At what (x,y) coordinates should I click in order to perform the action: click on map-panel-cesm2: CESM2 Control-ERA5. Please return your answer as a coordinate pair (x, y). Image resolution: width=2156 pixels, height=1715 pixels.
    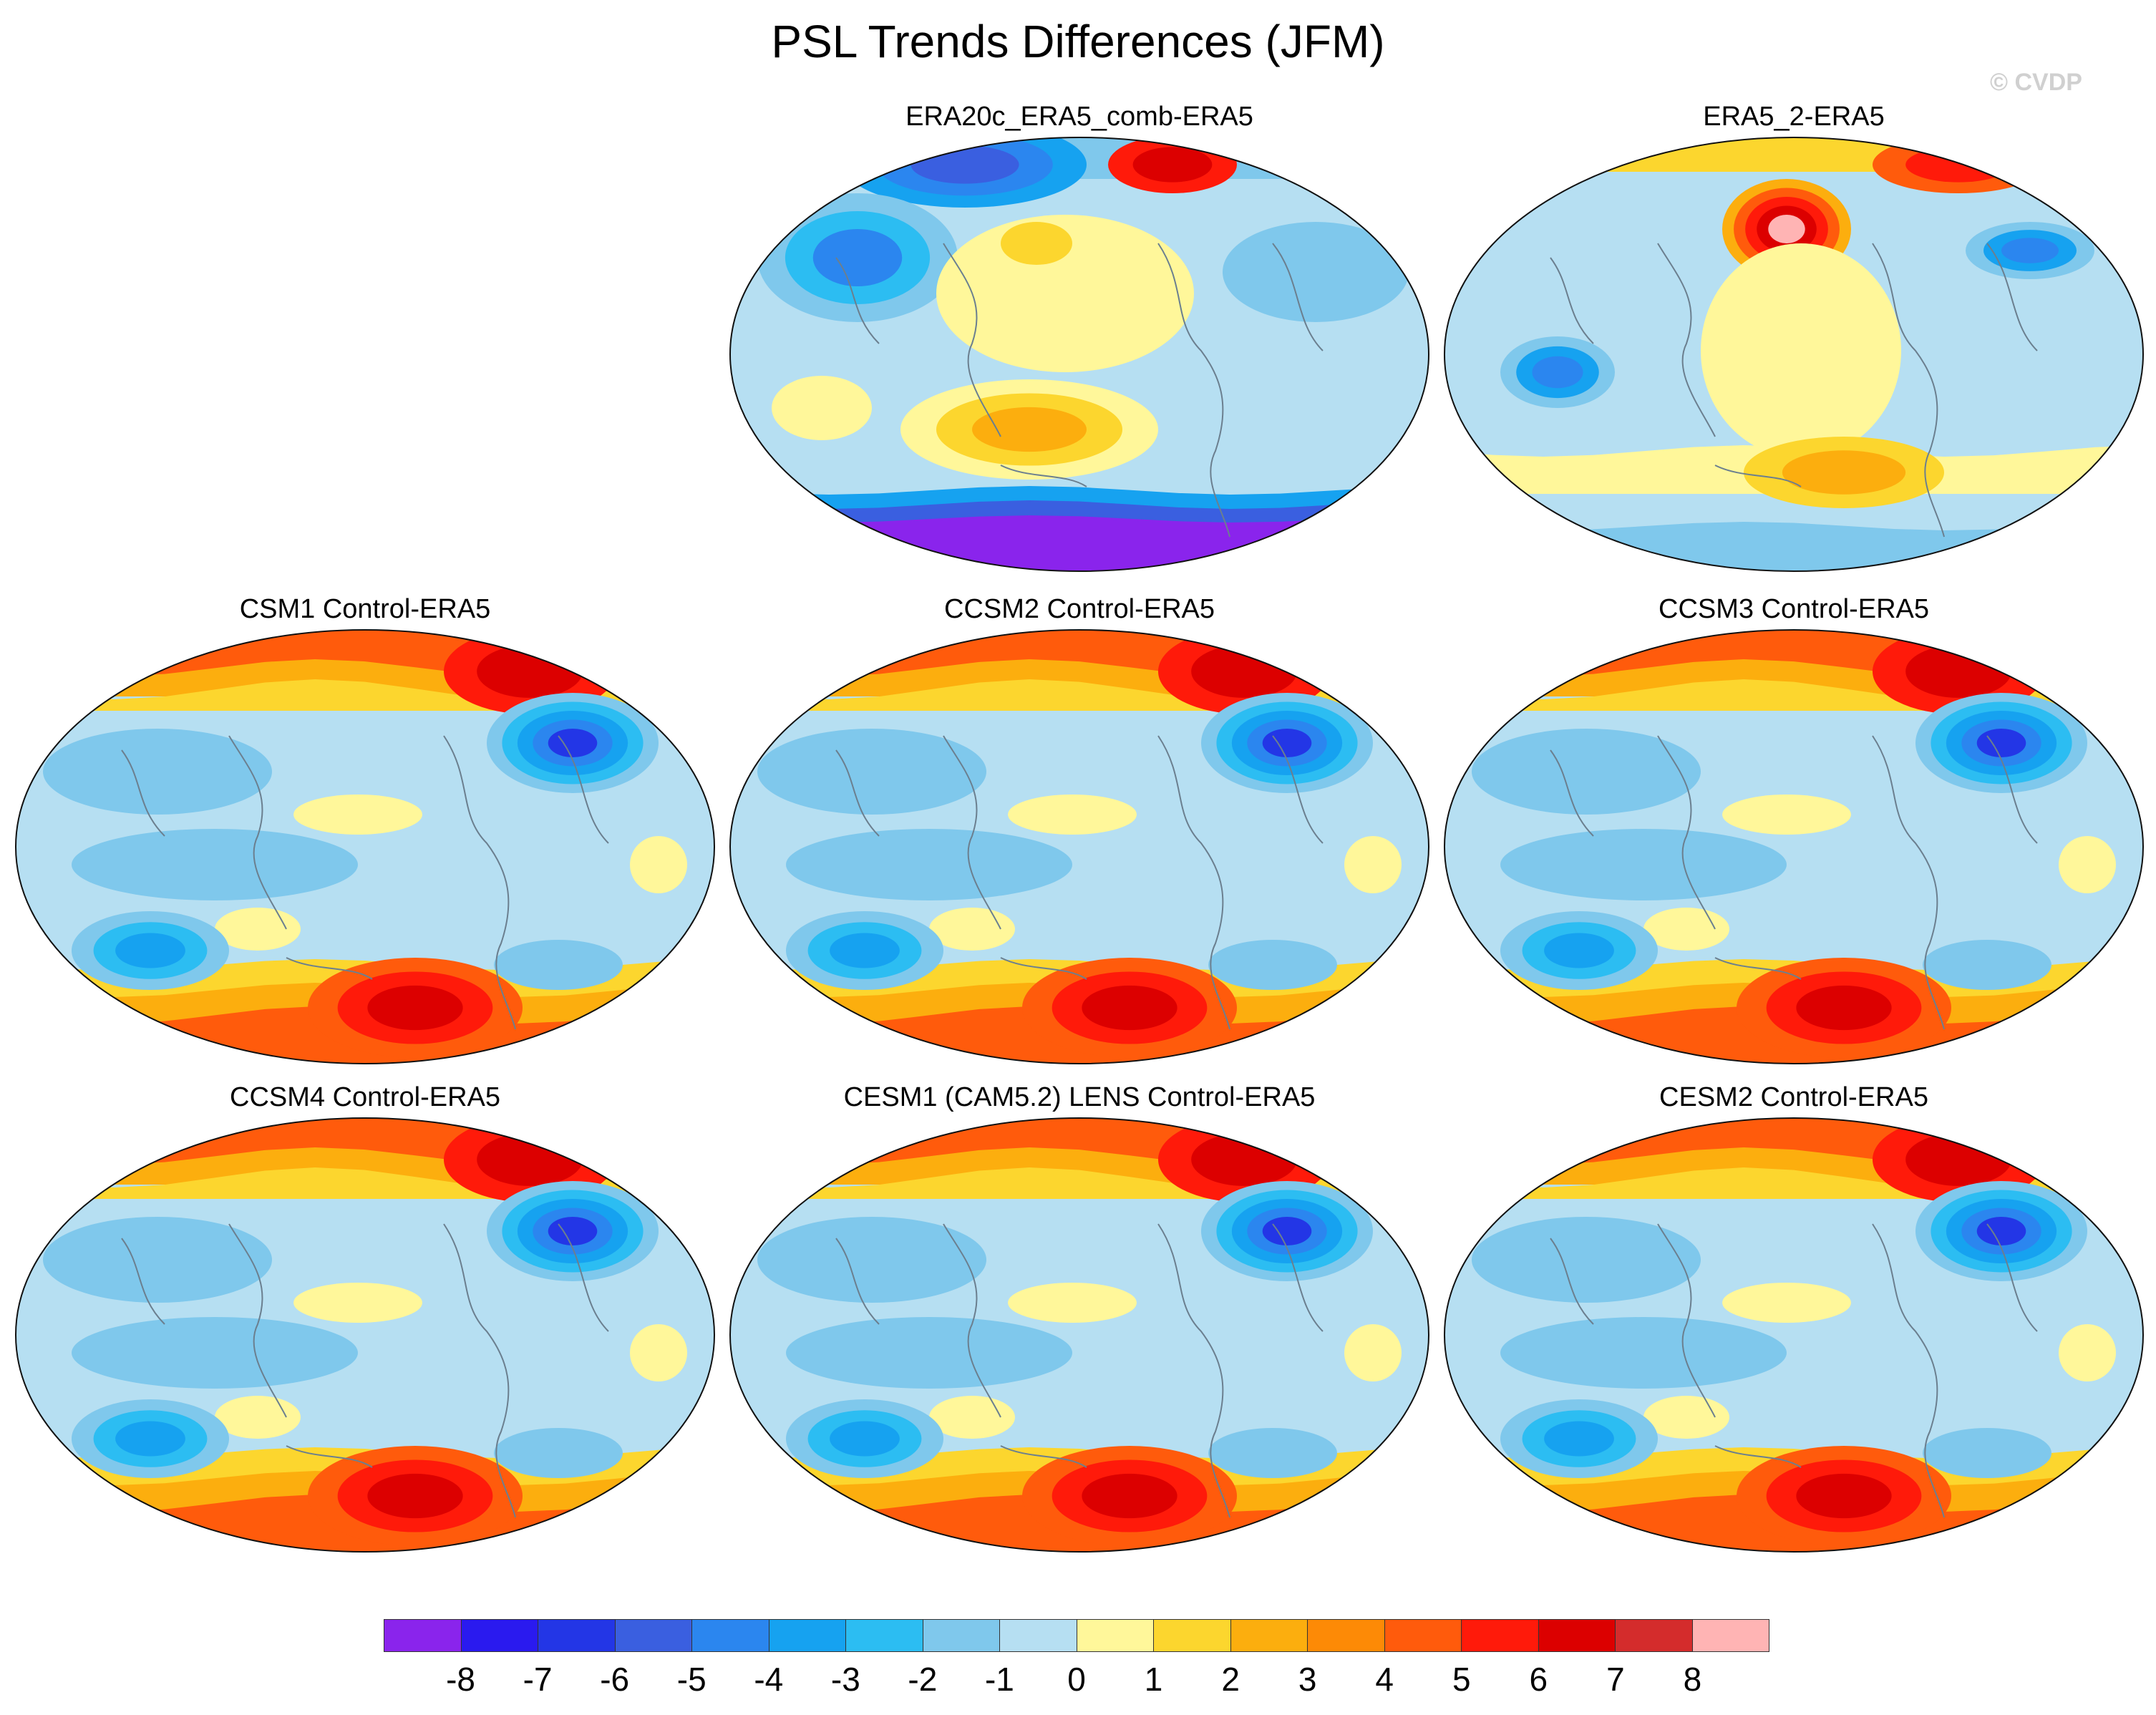
    Looking at the image, I should click on (1794, 1325).